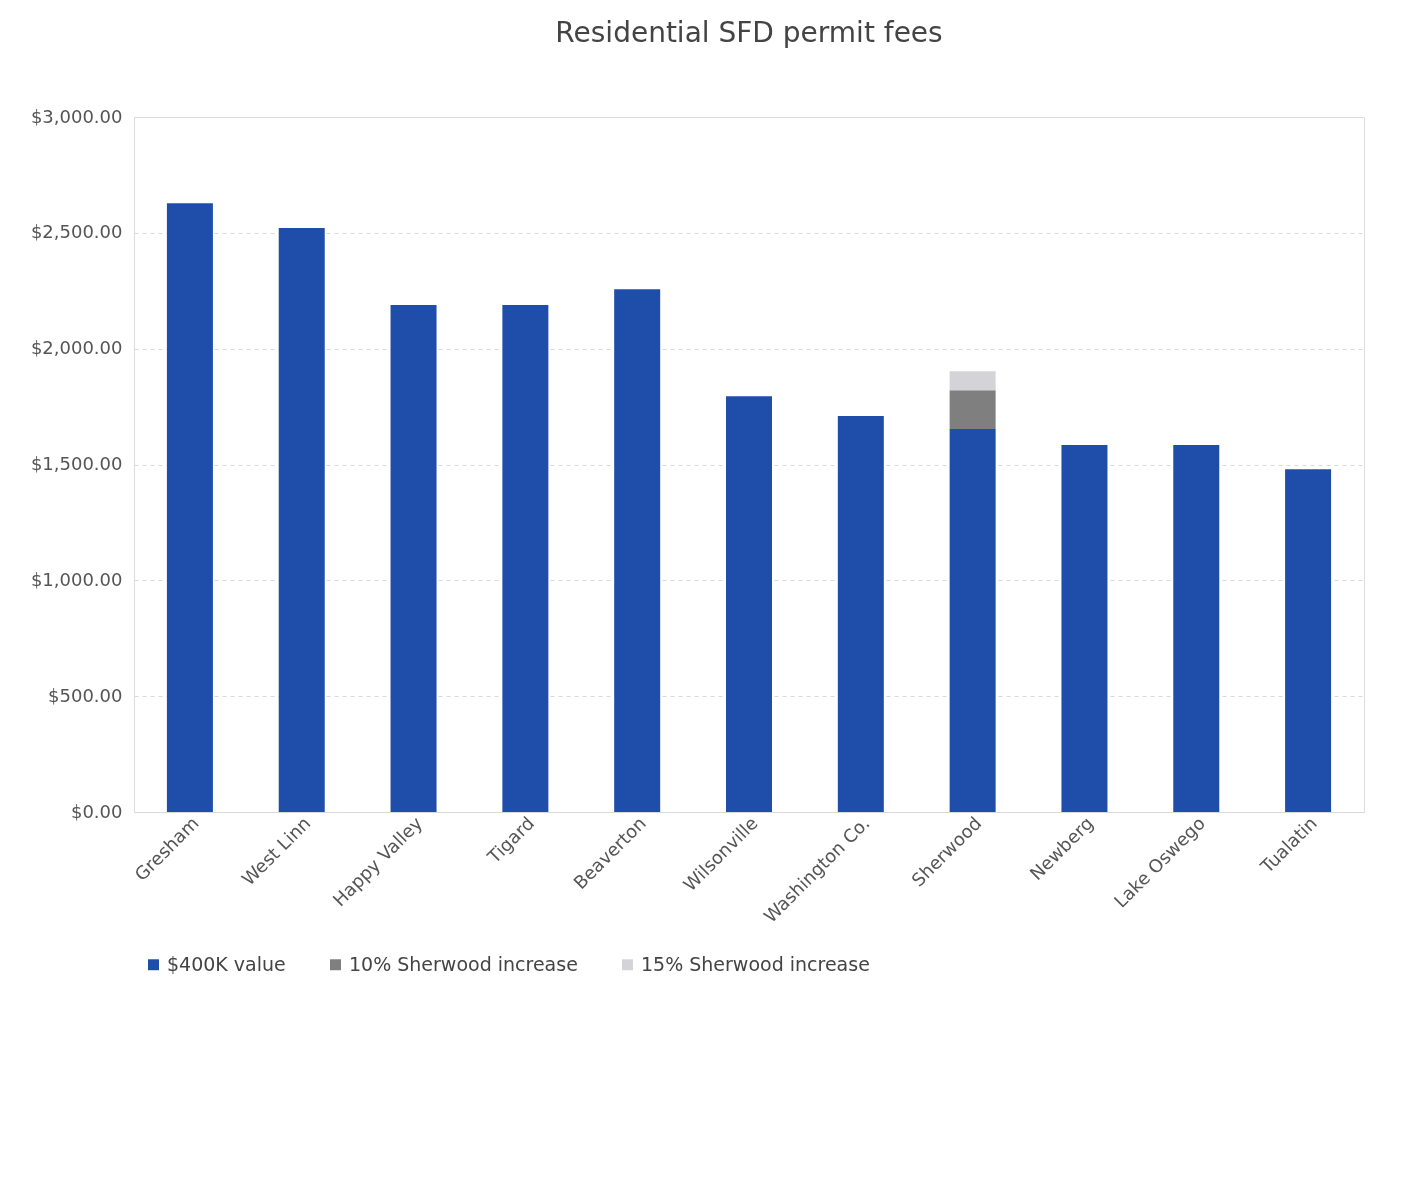 The image size is (1418, 1185). Describe the element at coordinates (96, 811) in the screenshot. I see `y-tick-label: $0.00` at that location.